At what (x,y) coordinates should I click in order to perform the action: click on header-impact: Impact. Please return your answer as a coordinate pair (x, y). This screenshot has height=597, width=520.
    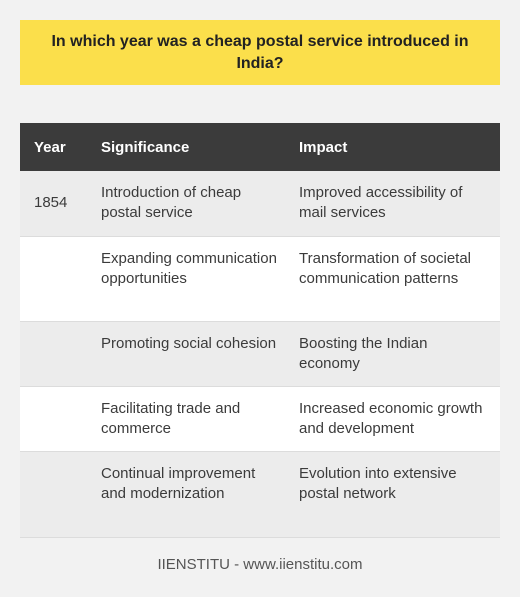
    Looking at the image, I should click on (392, 147).